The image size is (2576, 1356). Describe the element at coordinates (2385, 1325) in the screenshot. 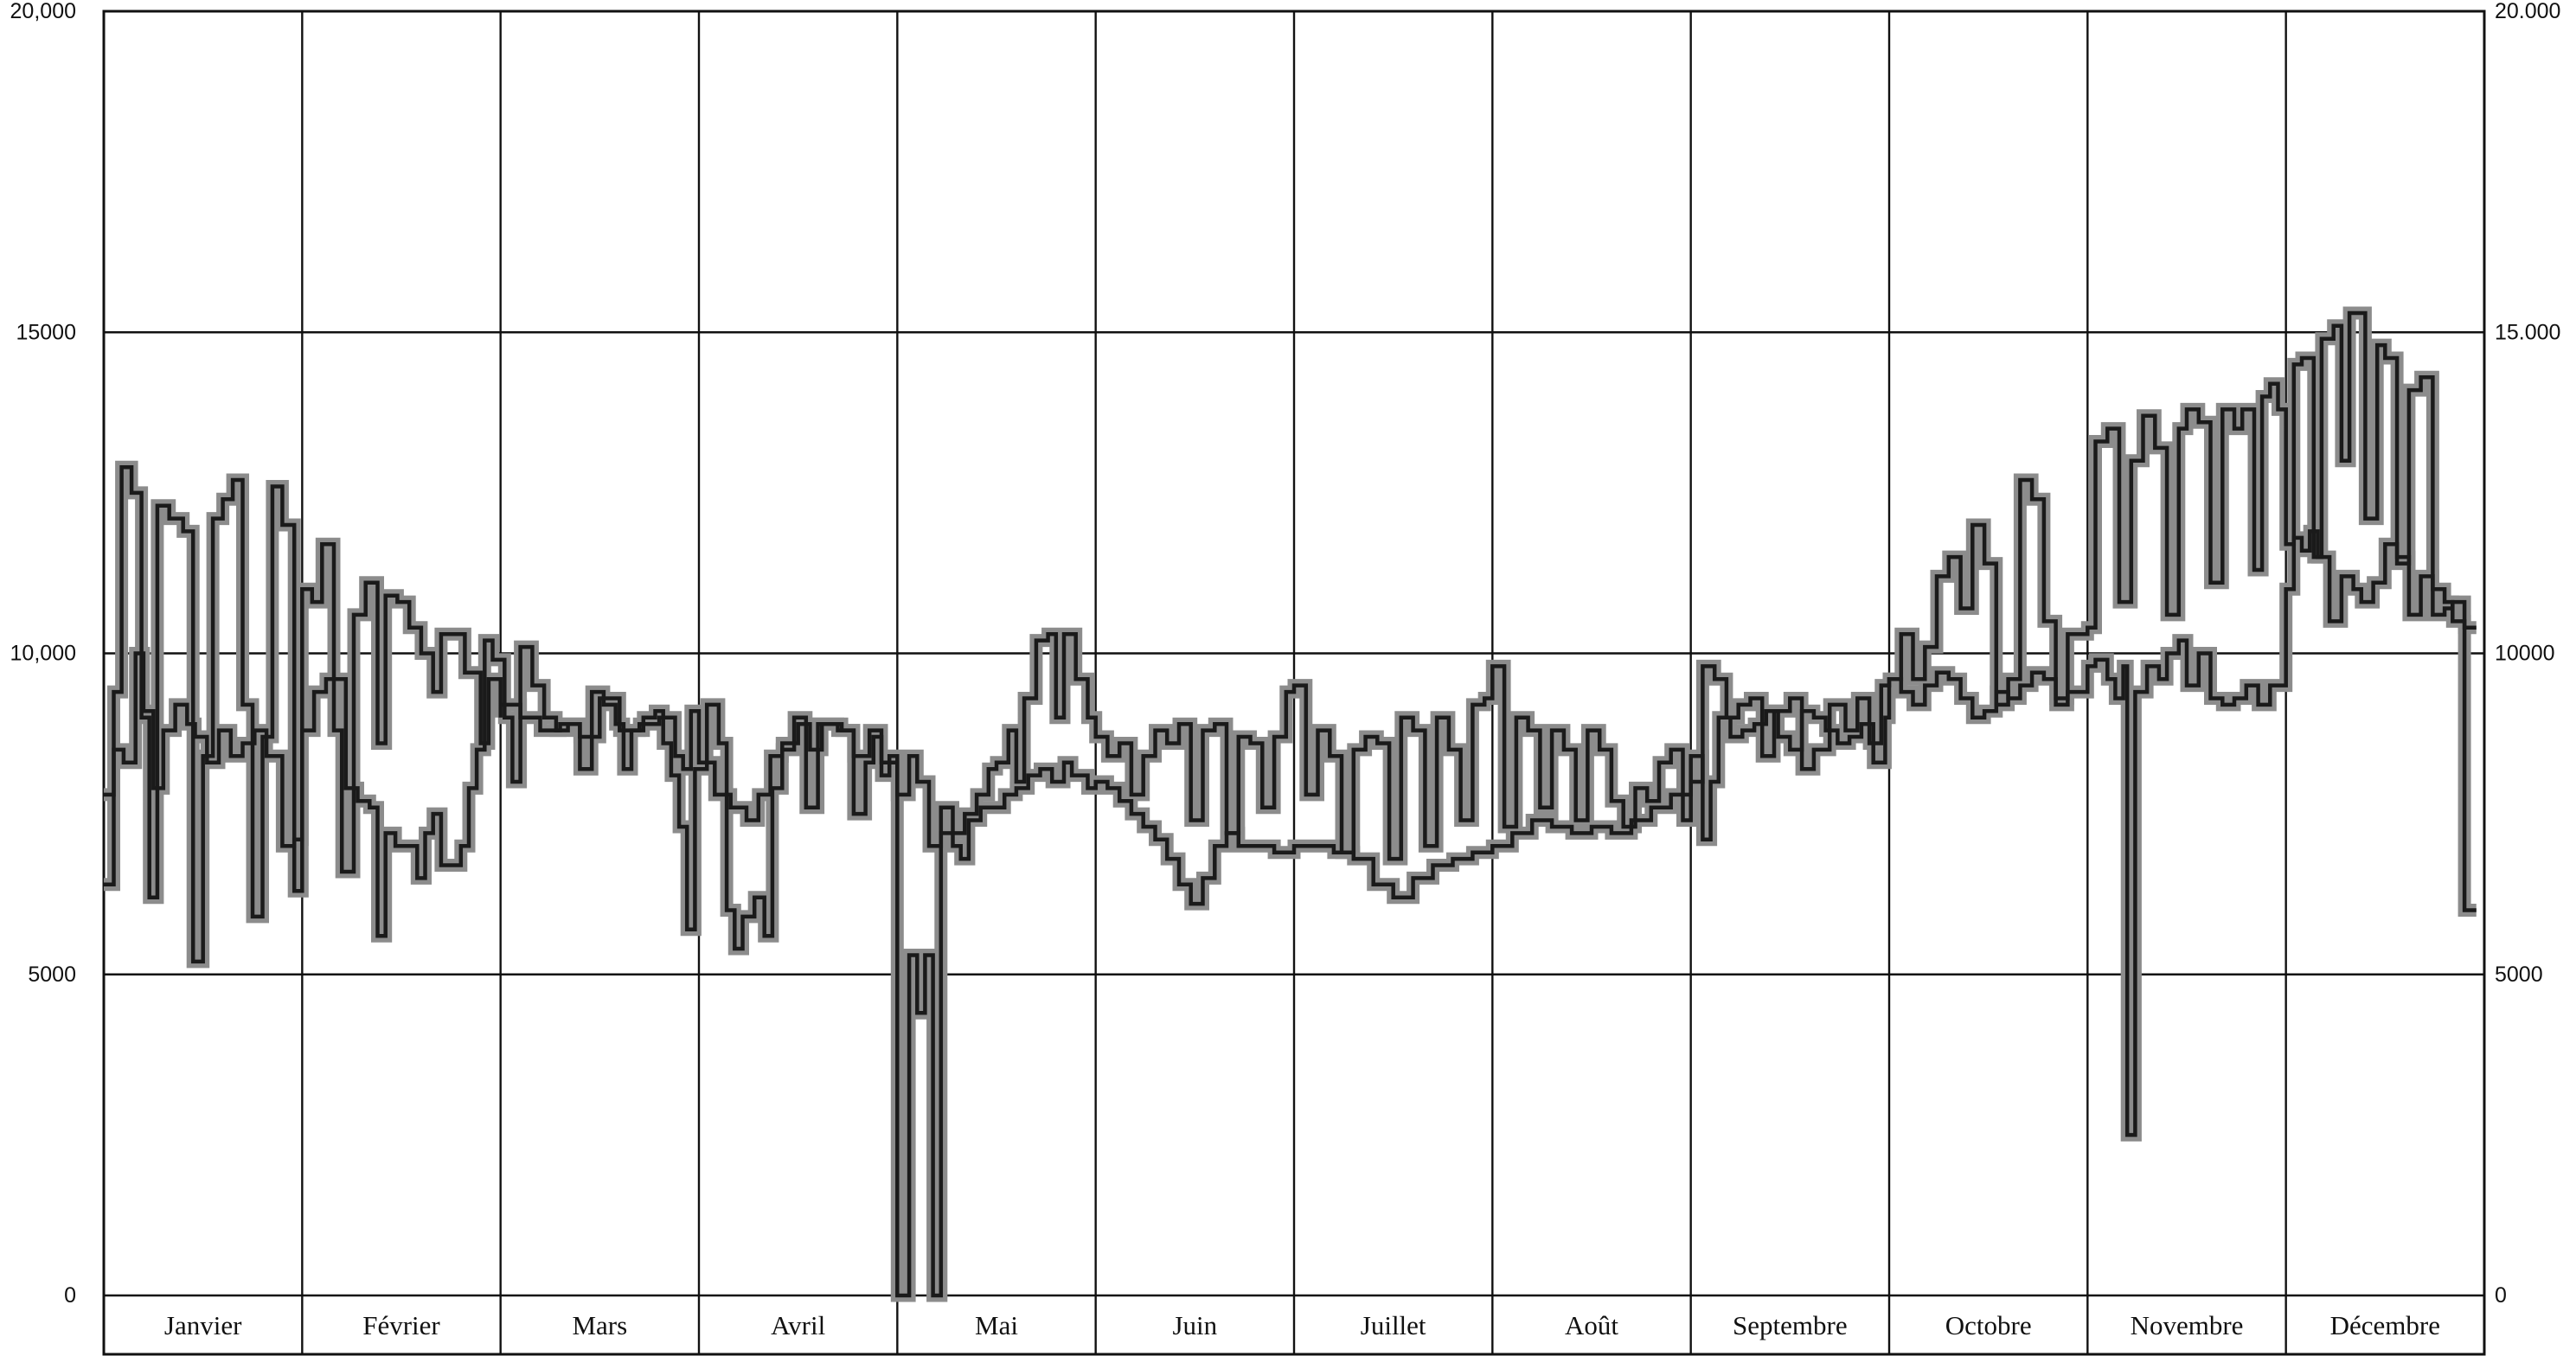

I see `month-label: Décembre` at that location.